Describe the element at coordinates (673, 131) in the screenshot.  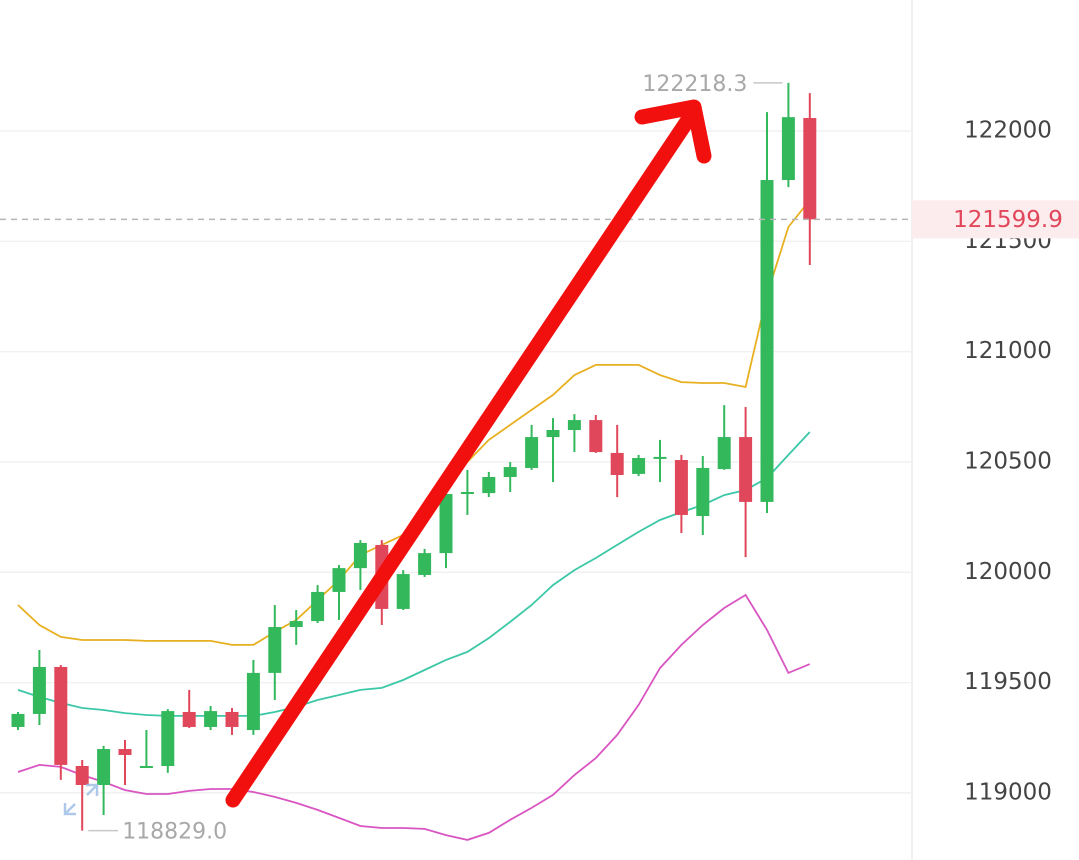
I see `arrow-head` at that location.